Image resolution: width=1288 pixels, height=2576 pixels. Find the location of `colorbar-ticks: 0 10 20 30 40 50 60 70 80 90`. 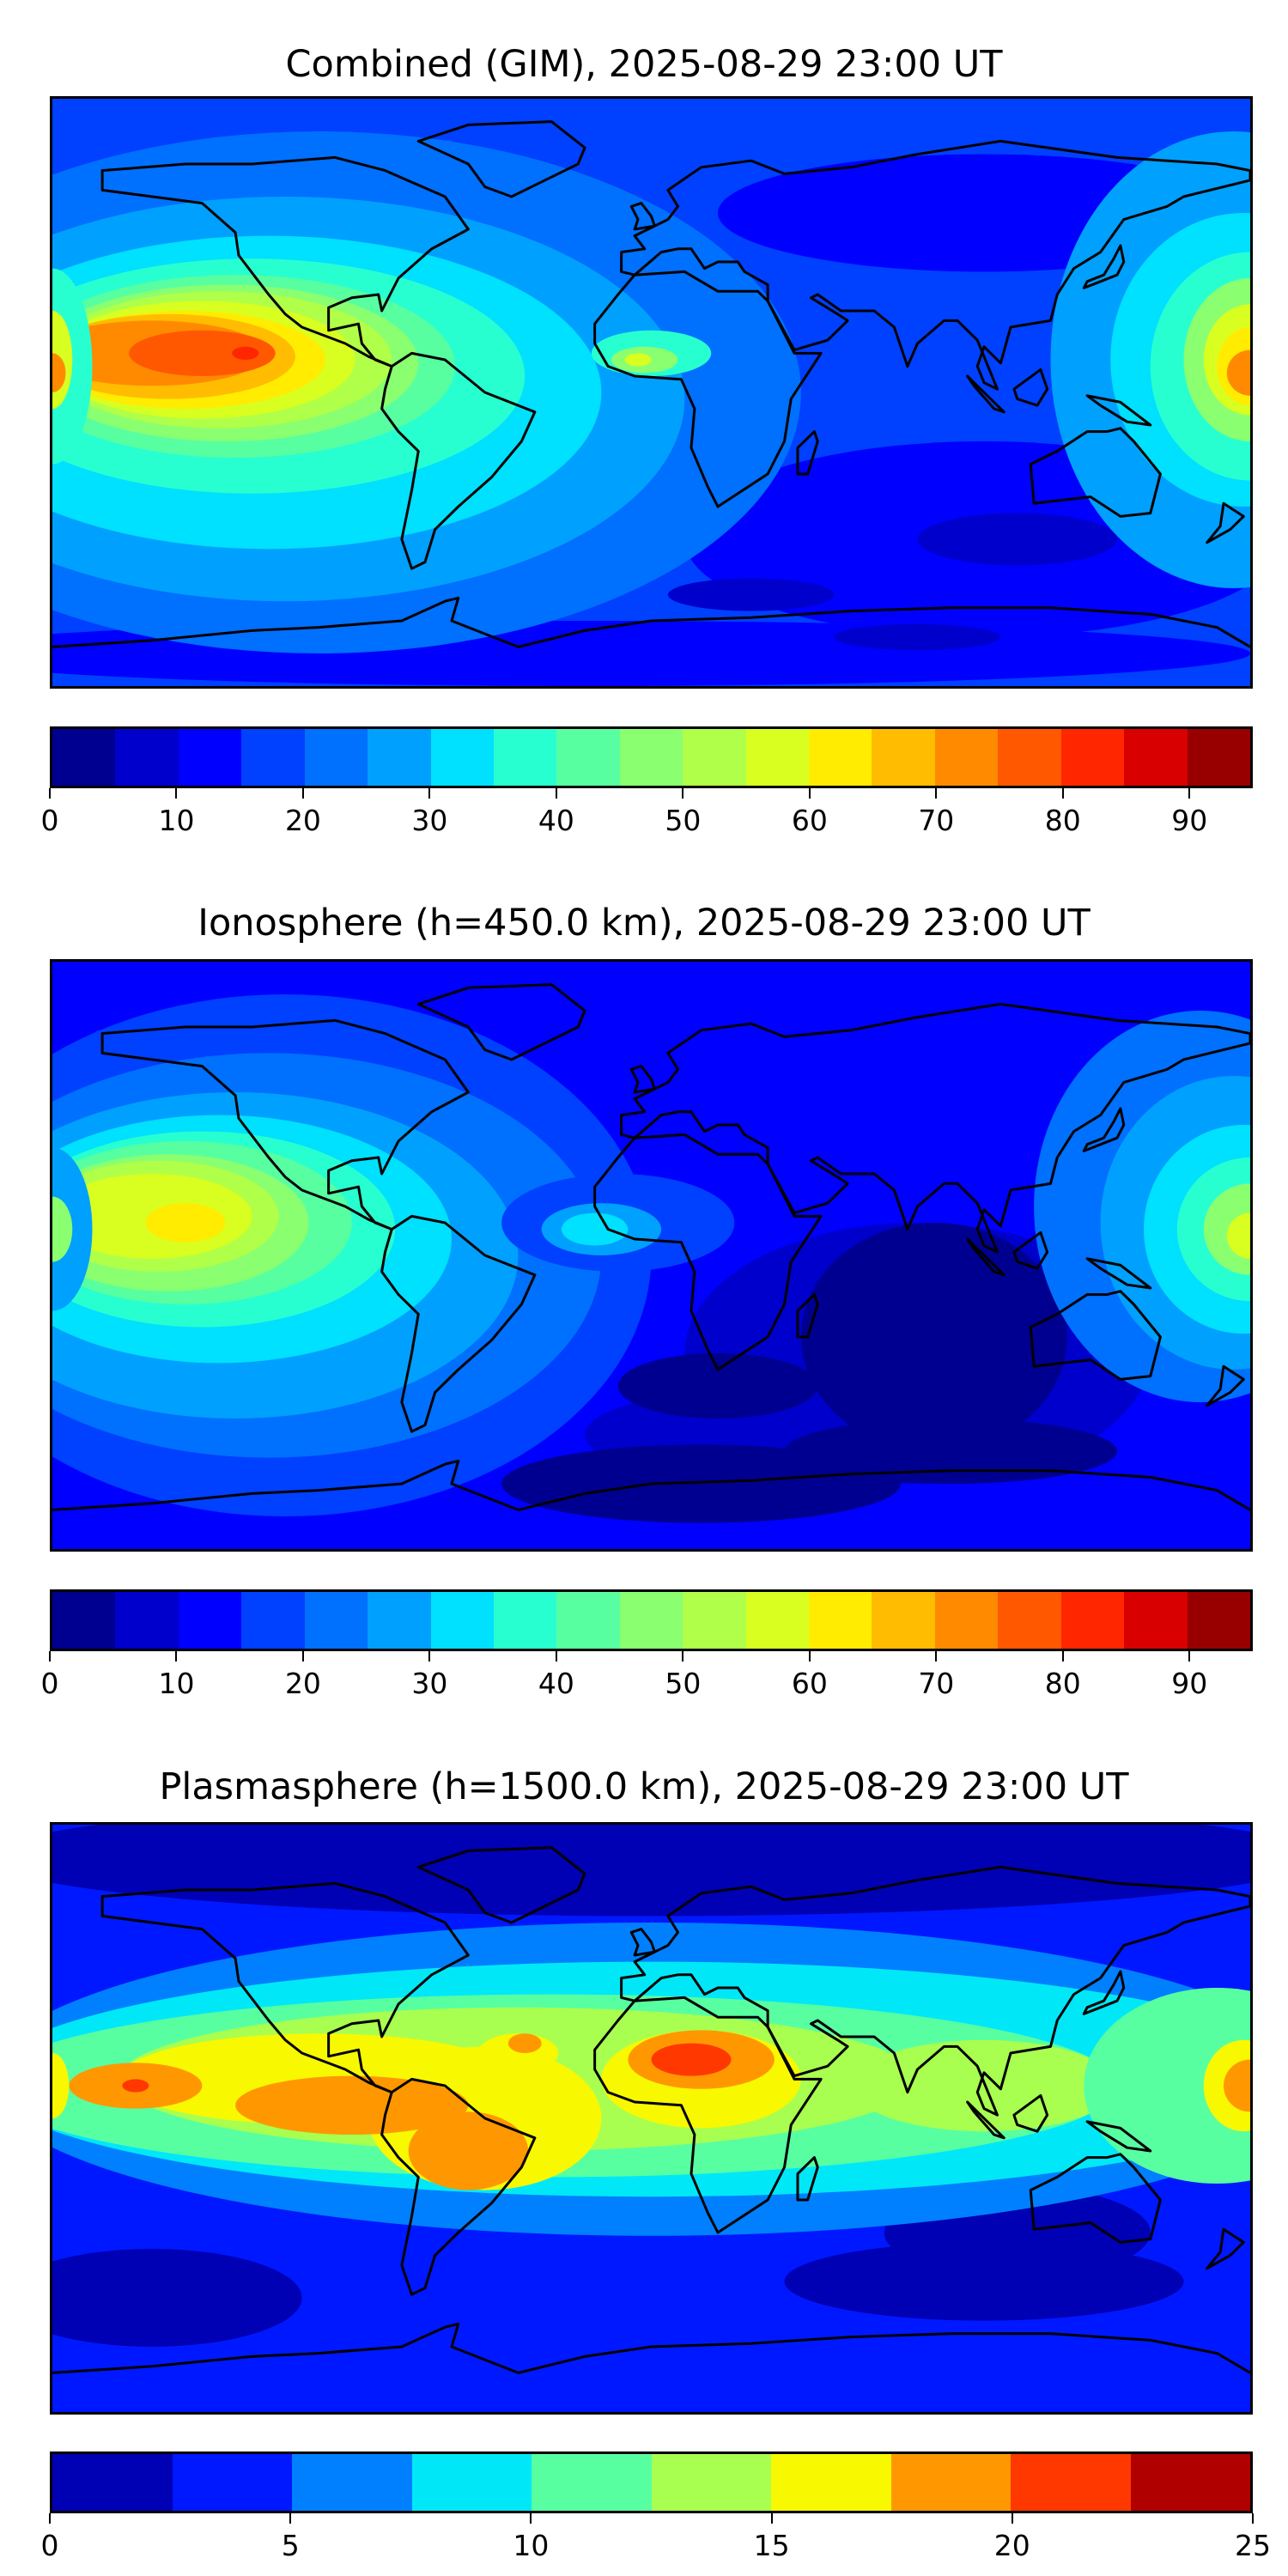

colorbar-ticks: 0 10 20 30 40 50 60 70 80 90 is located at coordinates (647, 1681).